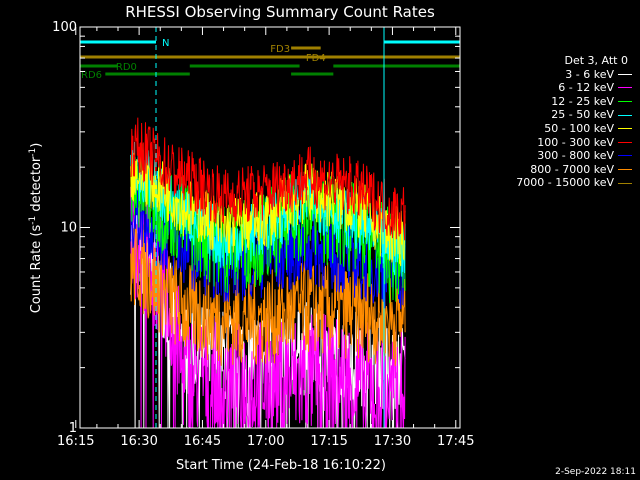  I want to click on legend-entry: 25 - 50 keV, so click(559, 115).